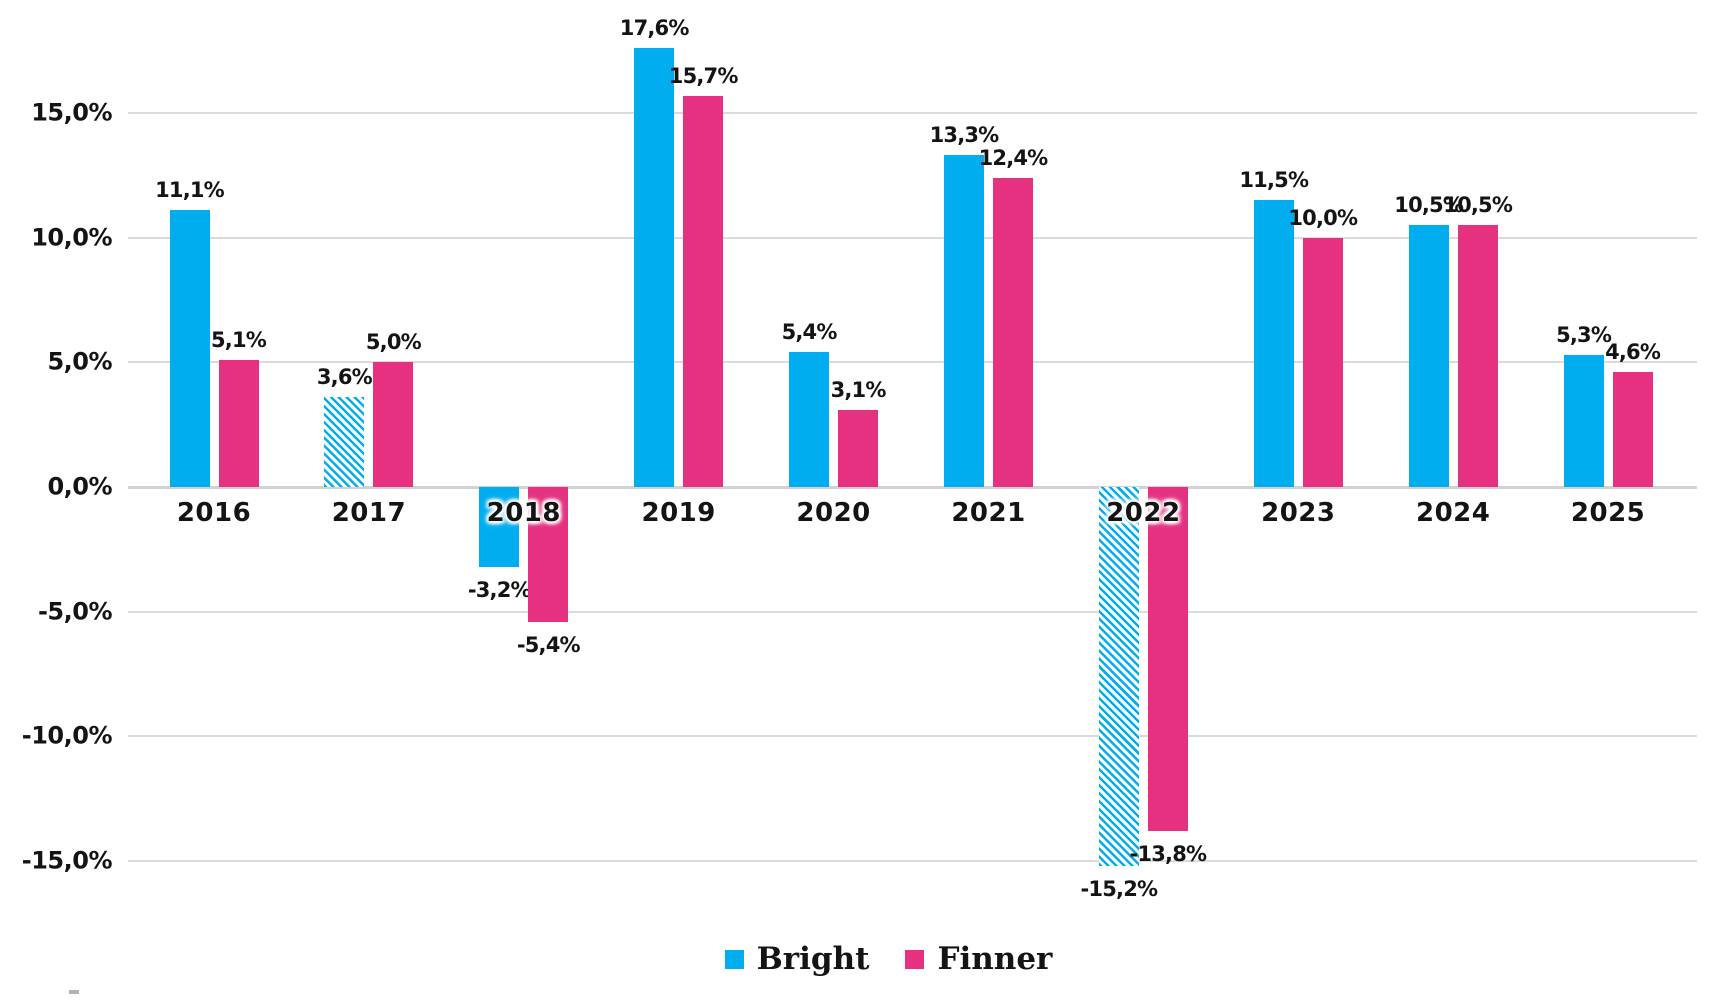 This screenshot has height=1005, width=1725. Describe the element at coordinates (988, 513) in the screenshot. I see `x-axis-label-2021: 2021` at that location.